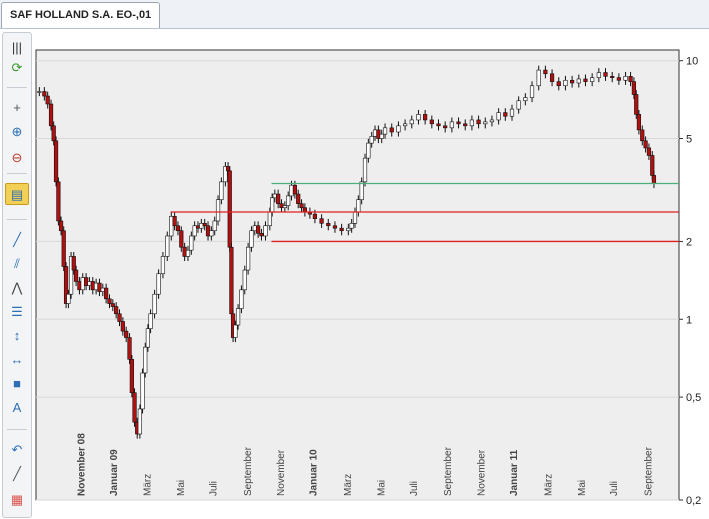 The image size is (709, 519). Describe the element at coordinates (689, 140) in the screenshot. I see `y-tick-label: 5` at that location.